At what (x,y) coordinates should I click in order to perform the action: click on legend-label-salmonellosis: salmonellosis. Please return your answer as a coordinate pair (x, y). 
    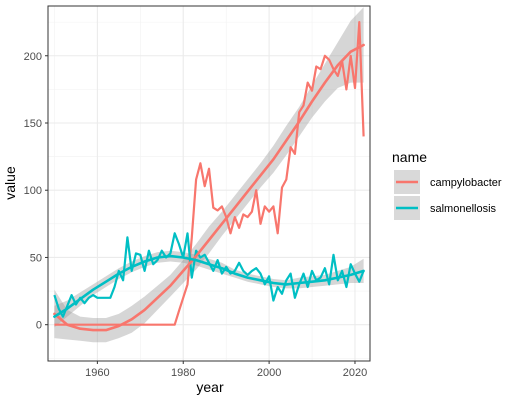
    Looking at the image, I should click on (463, 209).